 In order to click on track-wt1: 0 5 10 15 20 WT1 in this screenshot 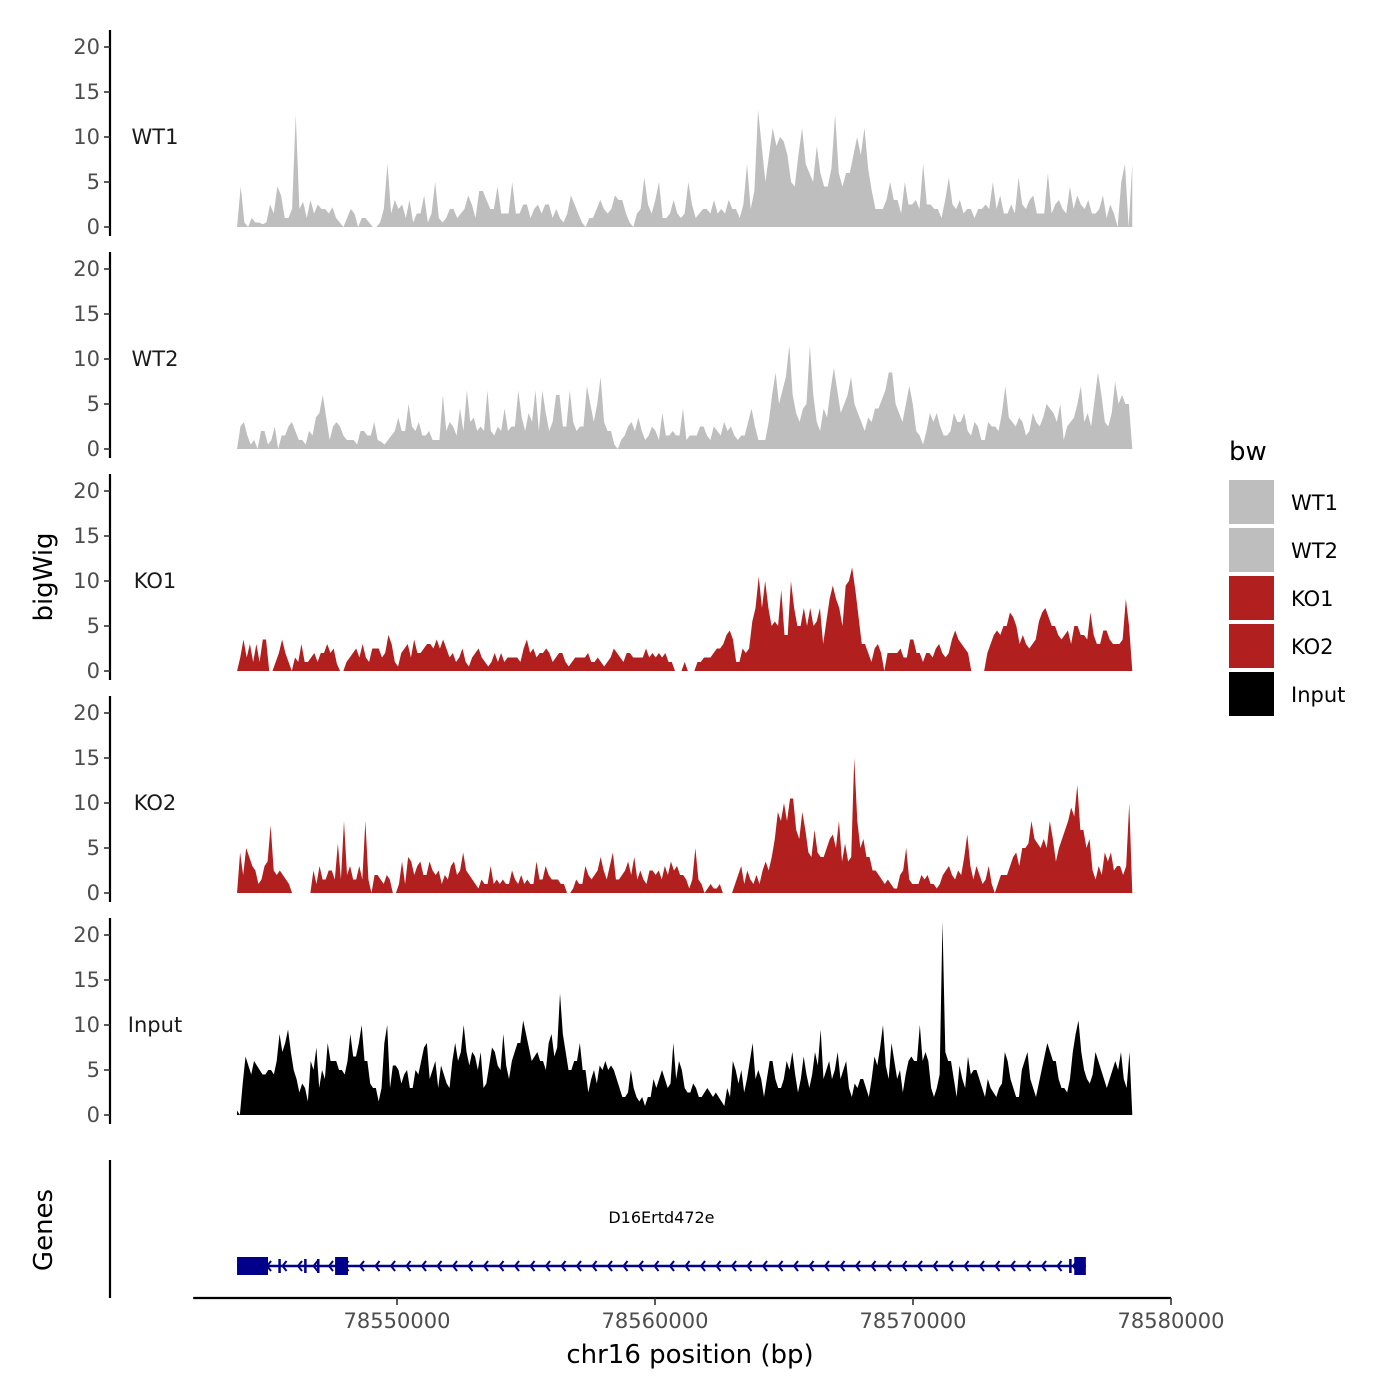, I will do `click(603, 134)`.